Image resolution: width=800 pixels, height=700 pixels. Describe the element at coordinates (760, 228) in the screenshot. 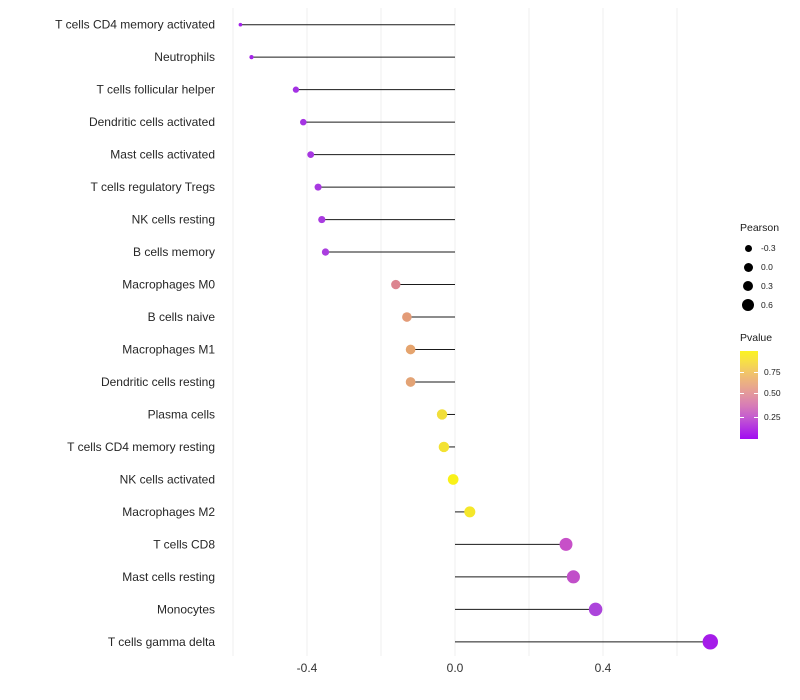

I see `pearson-legend-title: Pearson` at that location.